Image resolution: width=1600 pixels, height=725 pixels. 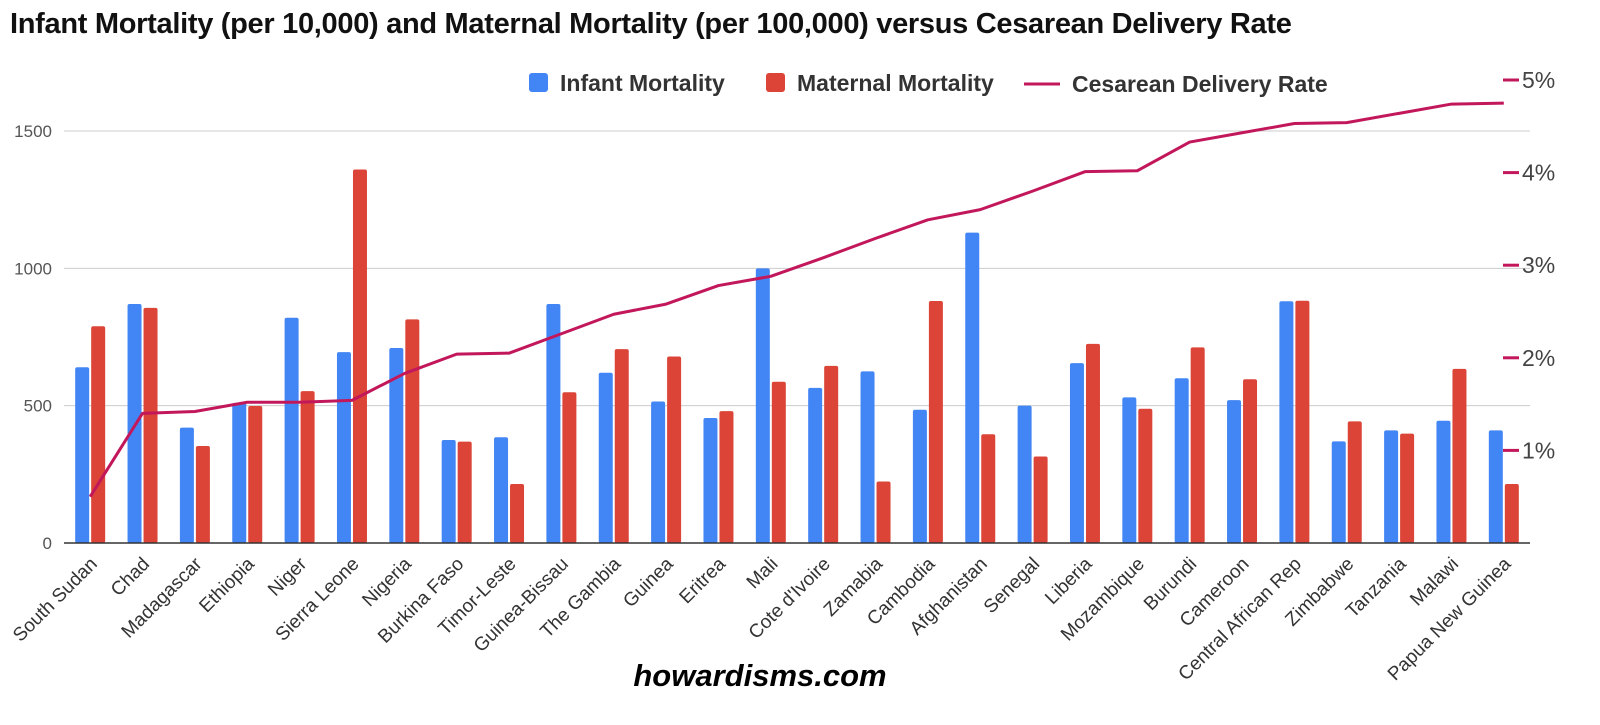 What do you see at coordinates (762, 573) in the screenshot?
I see `x-tick-label-13: Mali` at bounding box center [762, 573].